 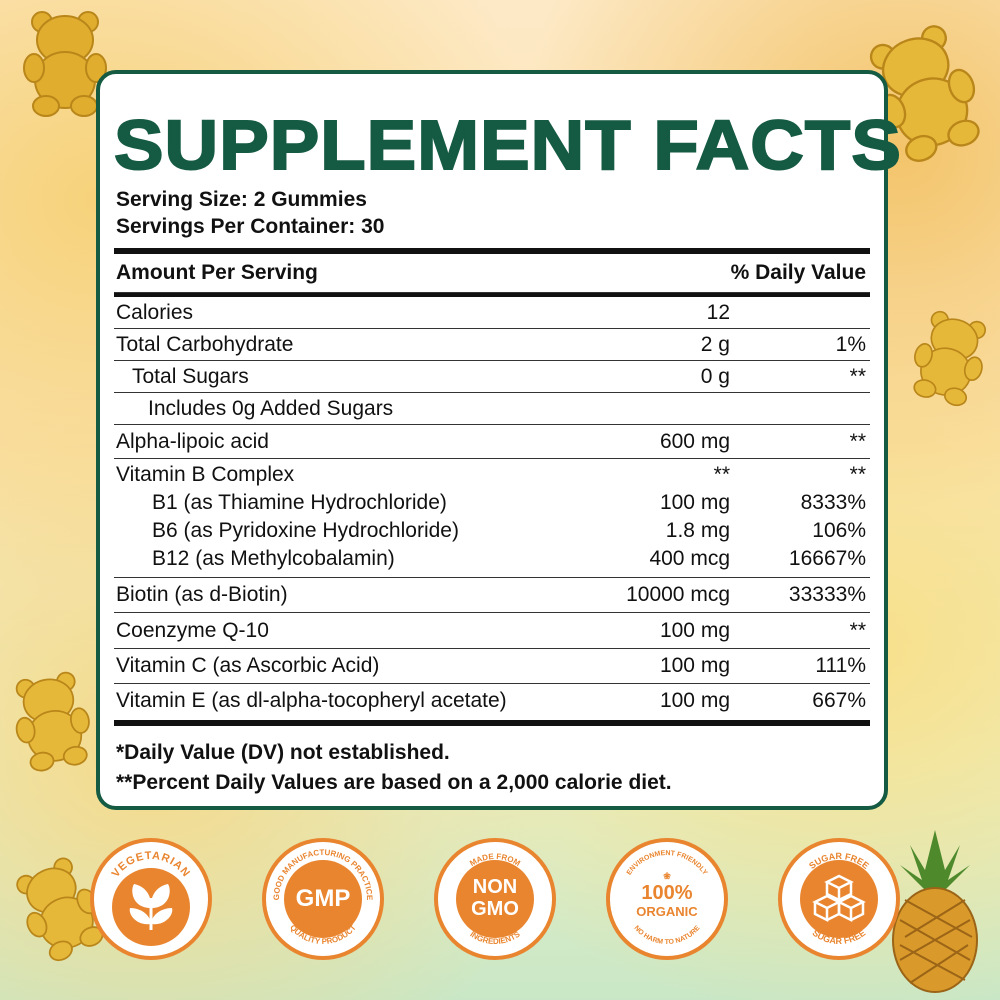 What do you see at coordinates (667, 893) in the screenshot?
I see `organic-percent: 100%` at bounding box center [667, 893].